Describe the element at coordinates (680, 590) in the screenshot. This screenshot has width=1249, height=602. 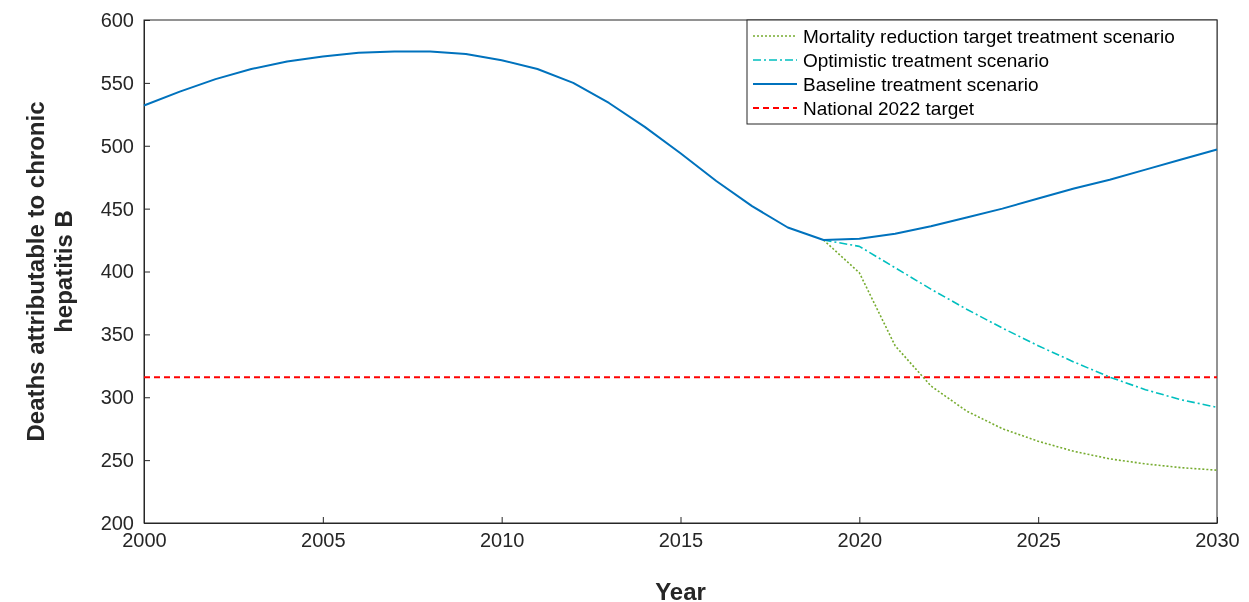
I see `x-axis-title: Year` at that location.